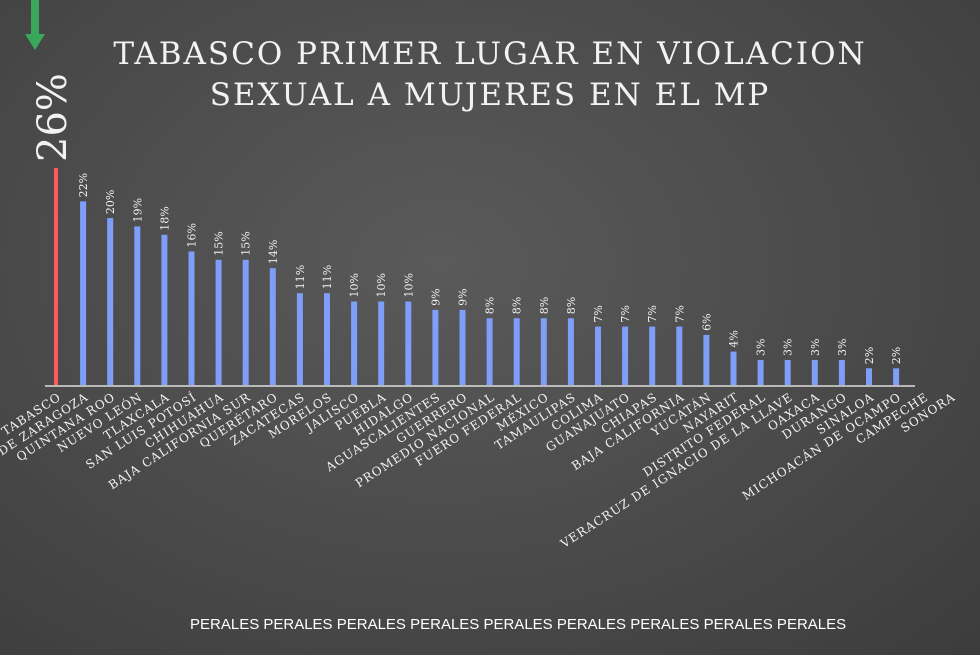 The image size is (980, 655). I want to click on value-label-3: 19%, so click(137, 210).